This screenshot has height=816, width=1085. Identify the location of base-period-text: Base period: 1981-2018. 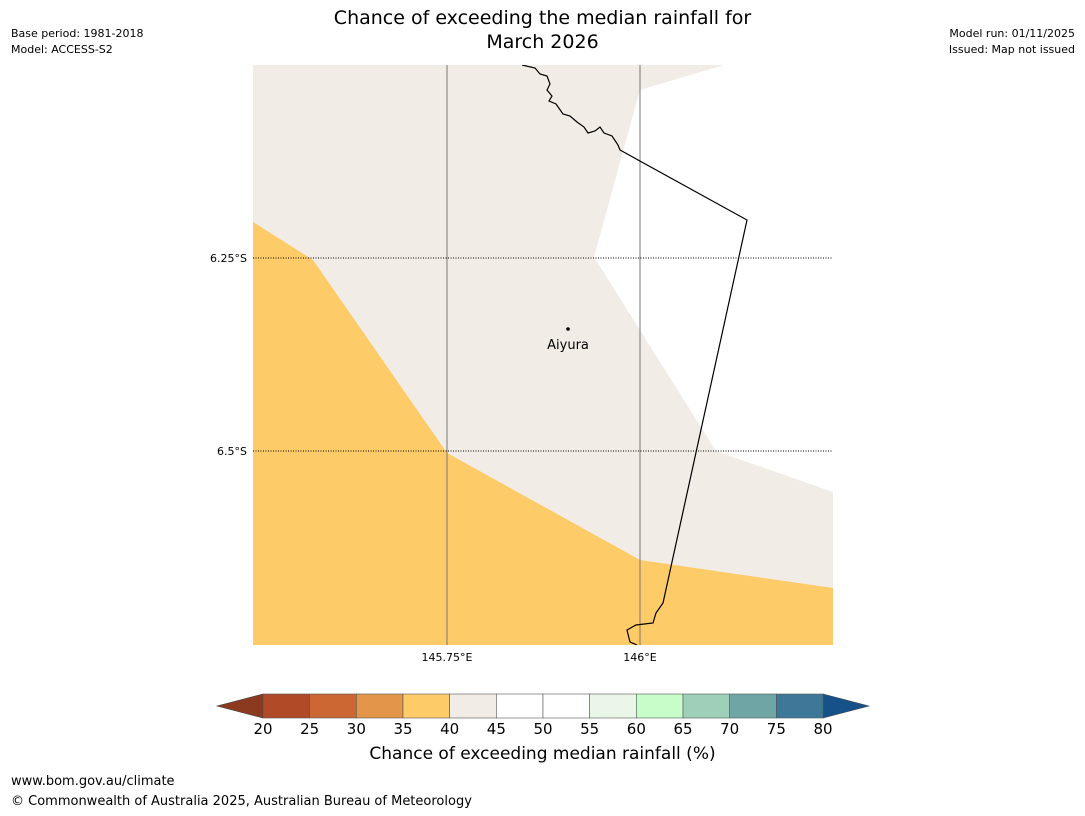
(77, 33).